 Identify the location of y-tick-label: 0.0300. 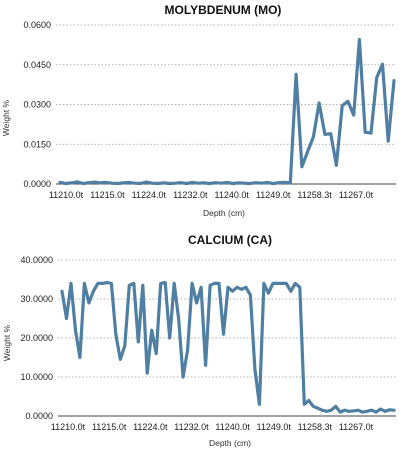
(37, 105).